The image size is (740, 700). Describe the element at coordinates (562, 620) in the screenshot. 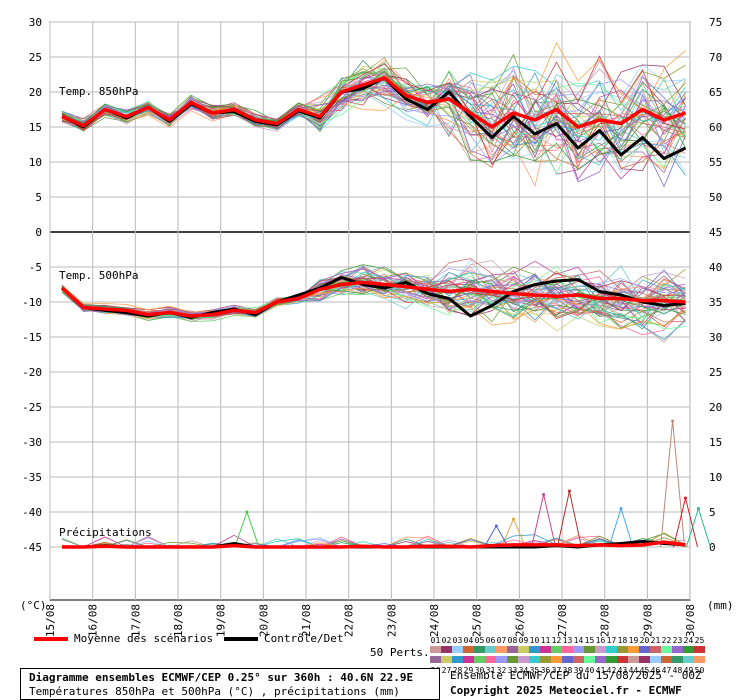

I see `date-tick-label: 27/08` at that location.